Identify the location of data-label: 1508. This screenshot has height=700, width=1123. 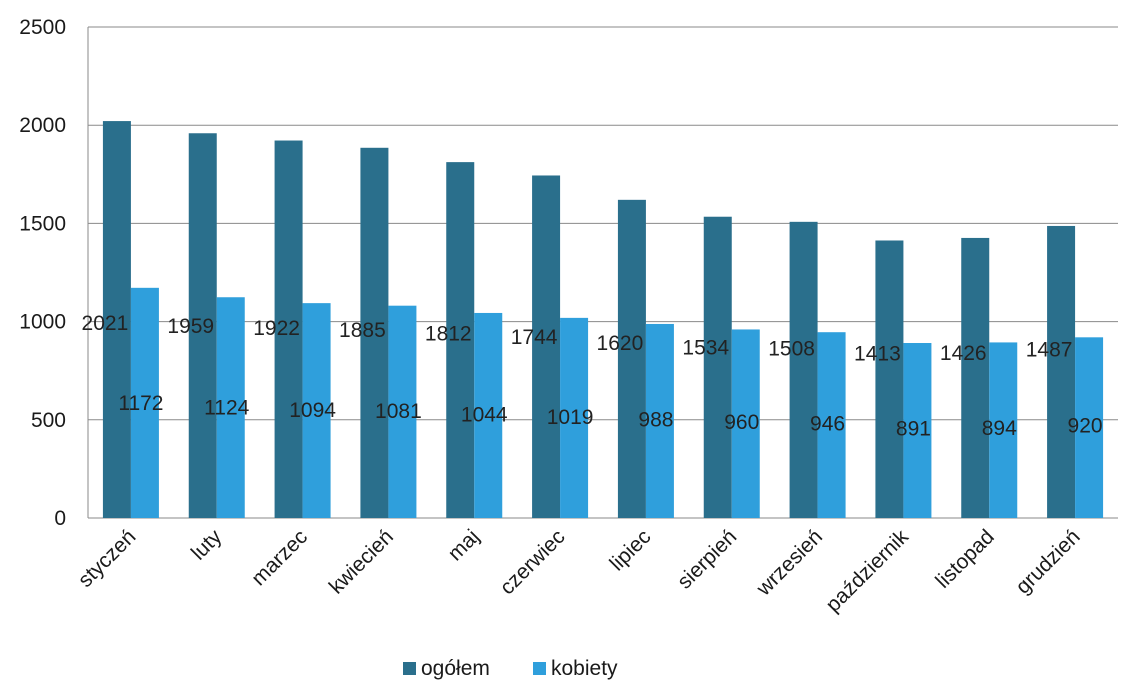
(791, 349).